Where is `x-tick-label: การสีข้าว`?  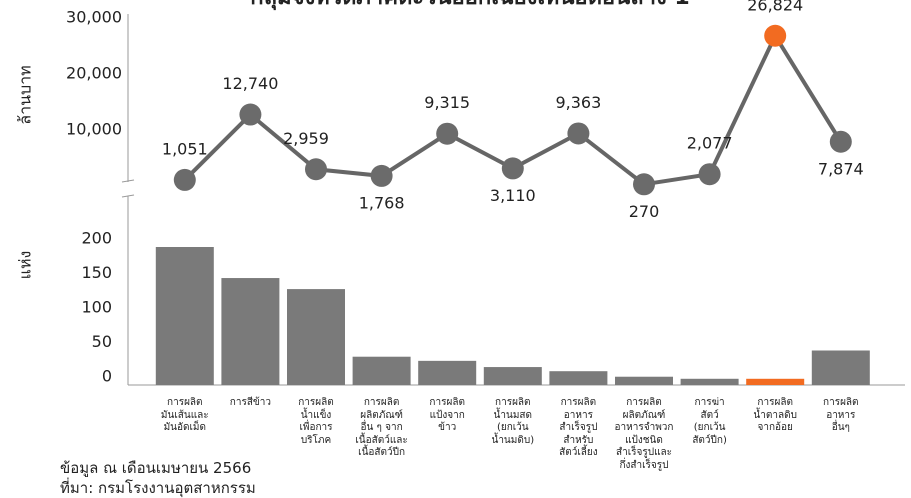
x-tick-label: การสีข้าว is located at coordinates (250, 402).